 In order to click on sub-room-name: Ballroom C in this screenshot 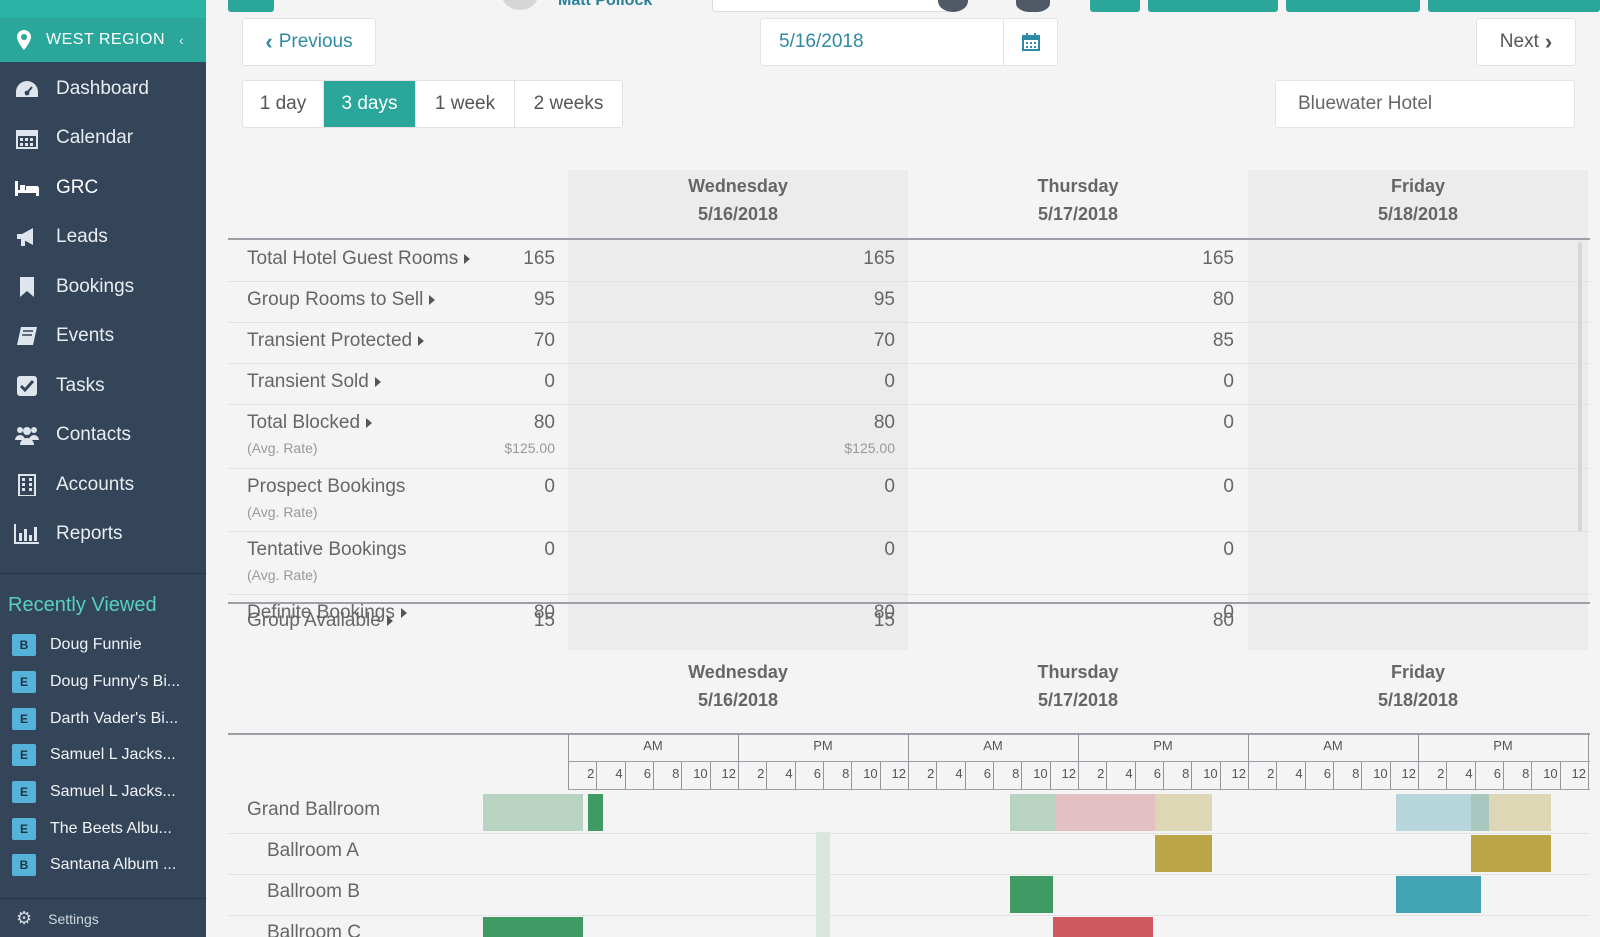, I will do `click(314, 929)`.